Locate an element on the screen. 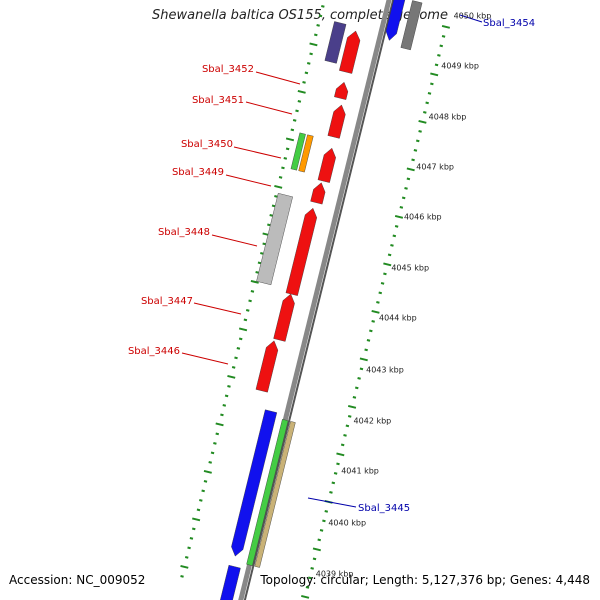  label-sbal_3454: Sbal_3454 is located at coordinates (509, 23).